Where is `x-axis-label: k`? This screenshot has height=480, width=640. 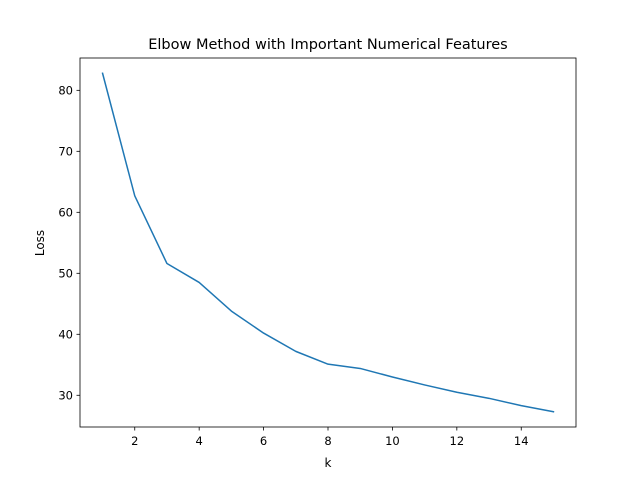
x-axis-label: k is located at coordinates (328, 463).